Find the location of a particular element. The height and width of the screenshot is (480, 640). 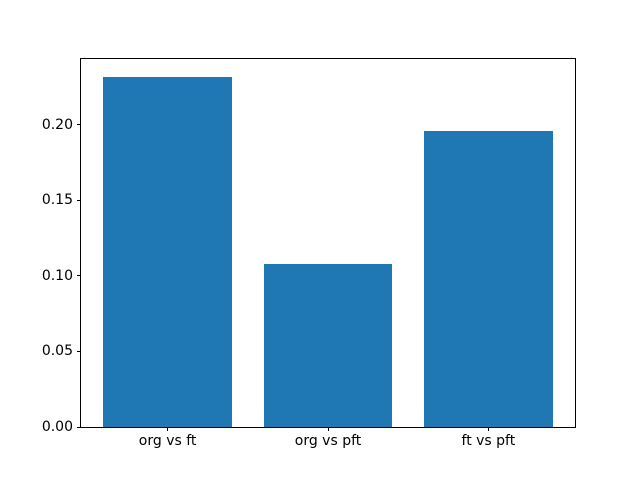

bar-org-vs-ft is located at coordinates (167, 251).